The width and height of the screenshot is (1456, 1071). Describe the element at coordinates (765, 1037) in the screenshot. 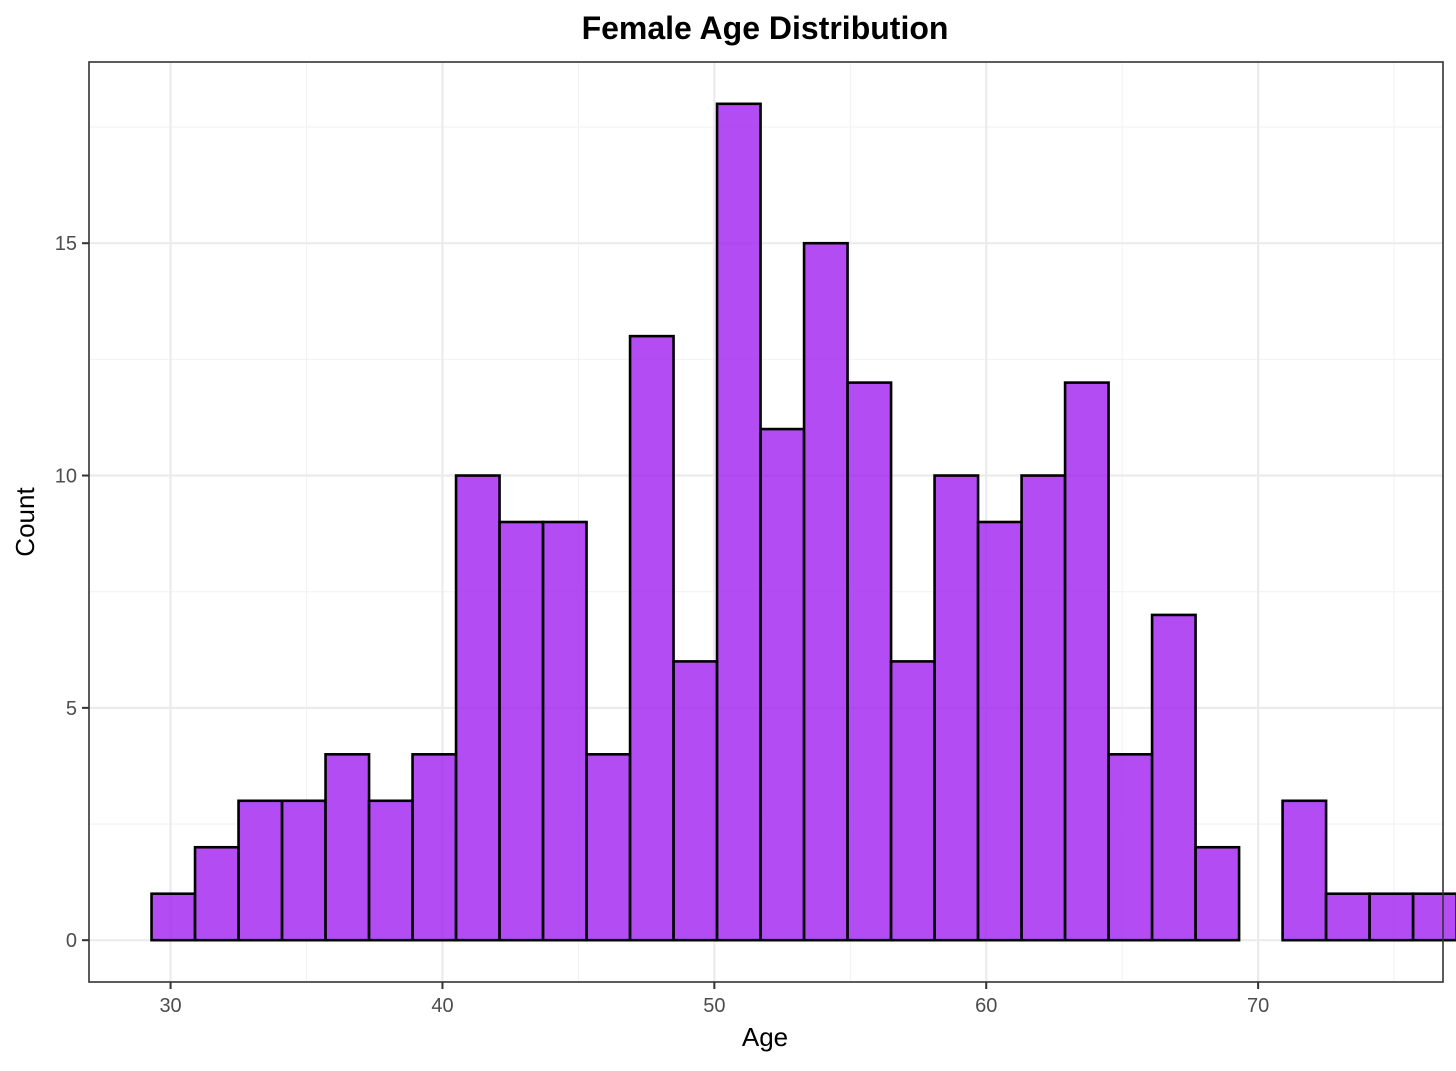

I see `x-axis-title: Age` at that location.